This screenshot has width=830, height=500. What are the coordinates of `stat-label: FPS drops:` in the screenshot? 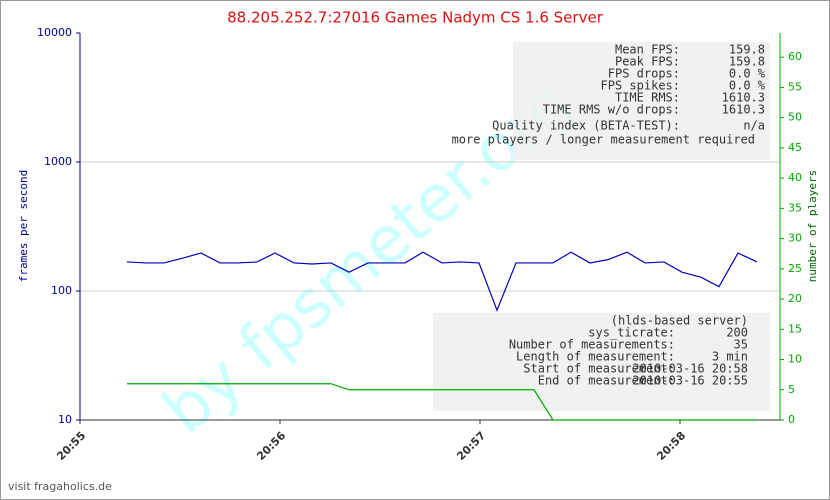 It's located at (644, 74).